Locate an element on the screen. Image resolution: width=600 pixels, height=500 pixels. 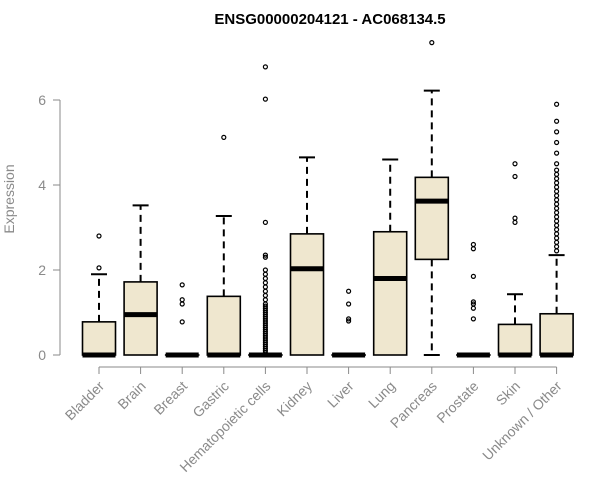
x-tick-label: Brain is located at coordinates (131, 395).